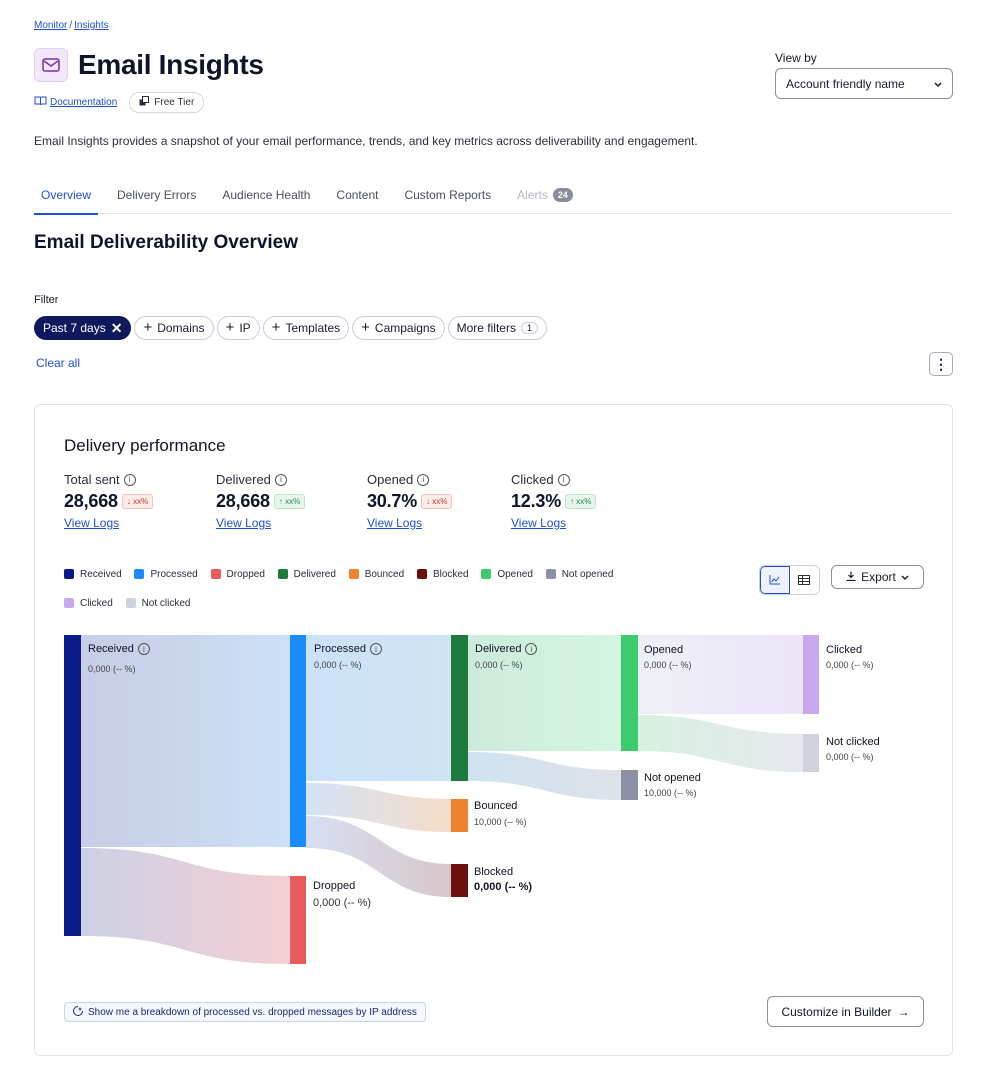  Describe the element at coordinates (174, 574) in the screenshot. I see `legend-label: Processed` at that location.